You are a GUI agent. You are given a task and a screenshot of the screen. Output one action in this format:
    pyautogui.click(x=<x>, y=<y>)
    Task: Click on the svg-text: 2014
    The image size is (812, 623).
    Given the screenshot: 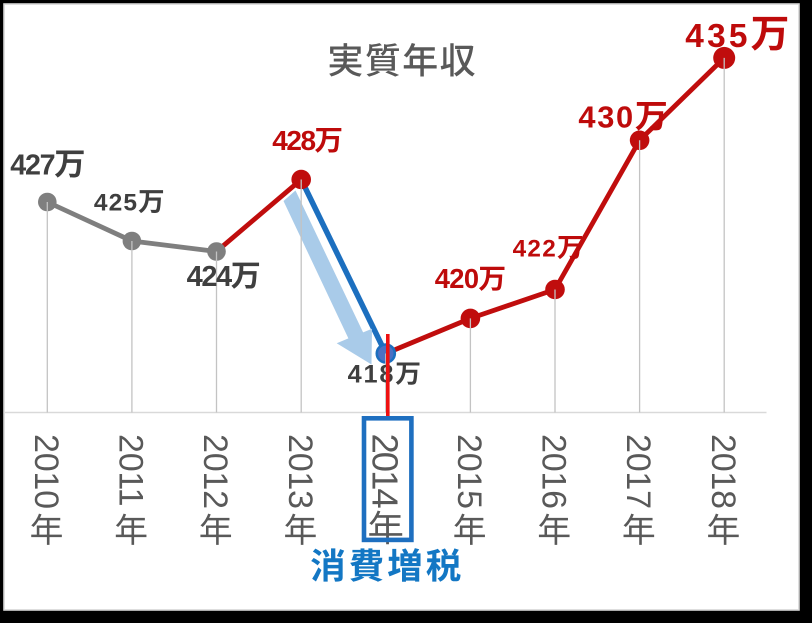 What is the action you would take?
    pyautogui.click(x=385, y=471)
    